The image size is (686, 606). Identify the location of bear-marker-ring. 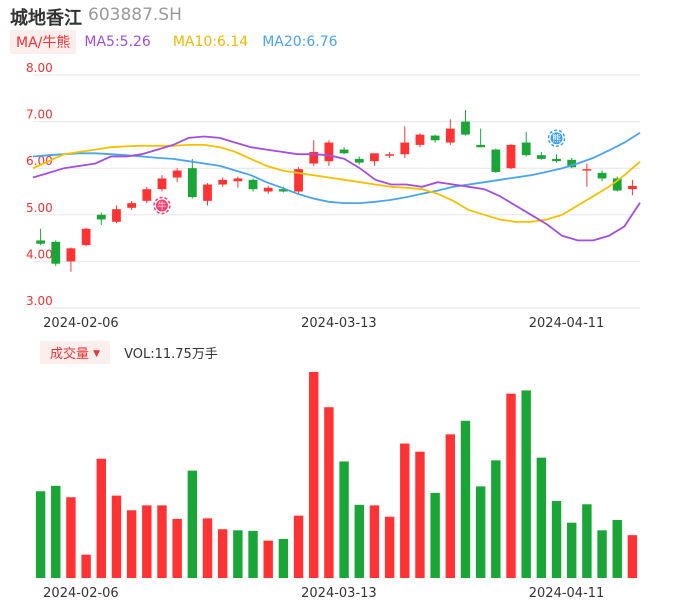
(556, 138).